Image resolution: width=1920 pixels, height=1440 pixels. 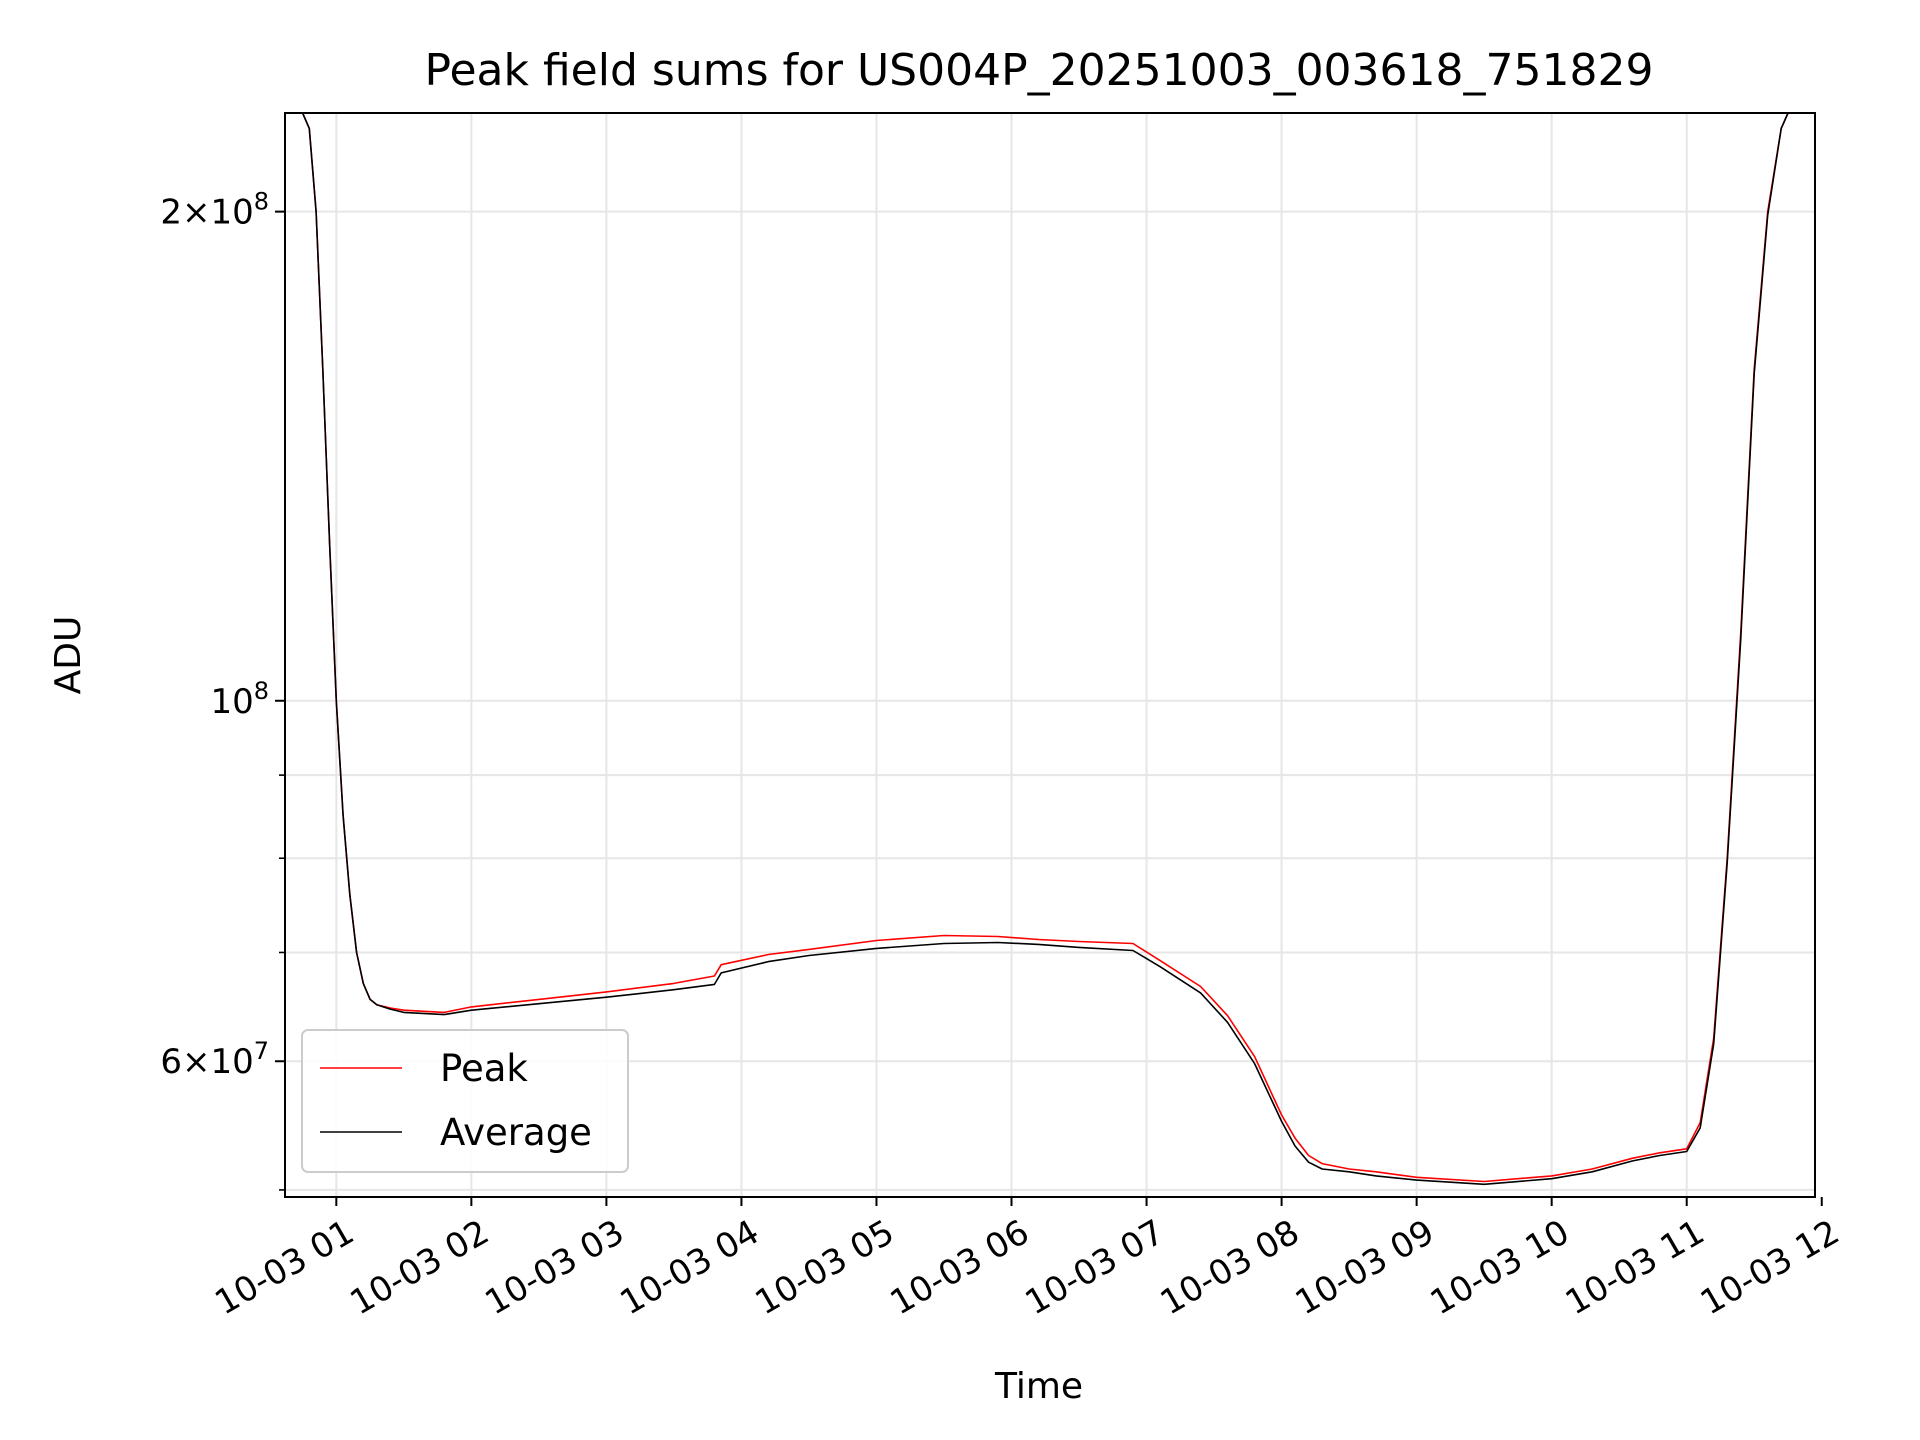 What do you see at coordinates (214, 1059) in the screenshot?
I see `y-tick-label: 6×107` at bounding box center [214, 1059].